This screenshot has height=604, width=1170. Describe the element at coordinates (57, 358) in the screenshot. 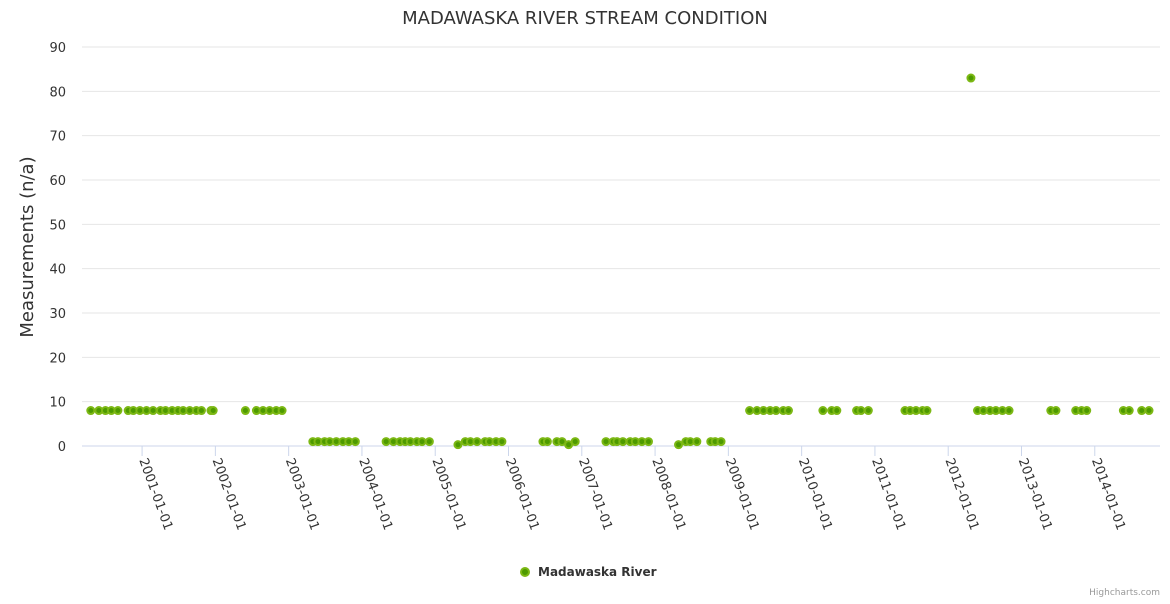

I see `y-tick-label: 20` at that location.